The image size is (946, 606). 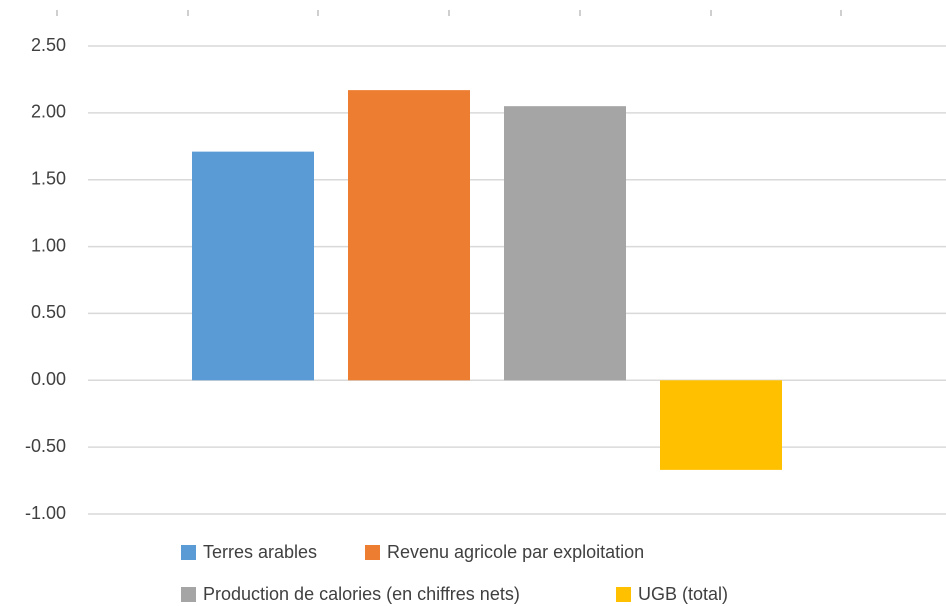 I want to click on legend-label: Revenu agricole par exploitation, so click(x=515, y=552).